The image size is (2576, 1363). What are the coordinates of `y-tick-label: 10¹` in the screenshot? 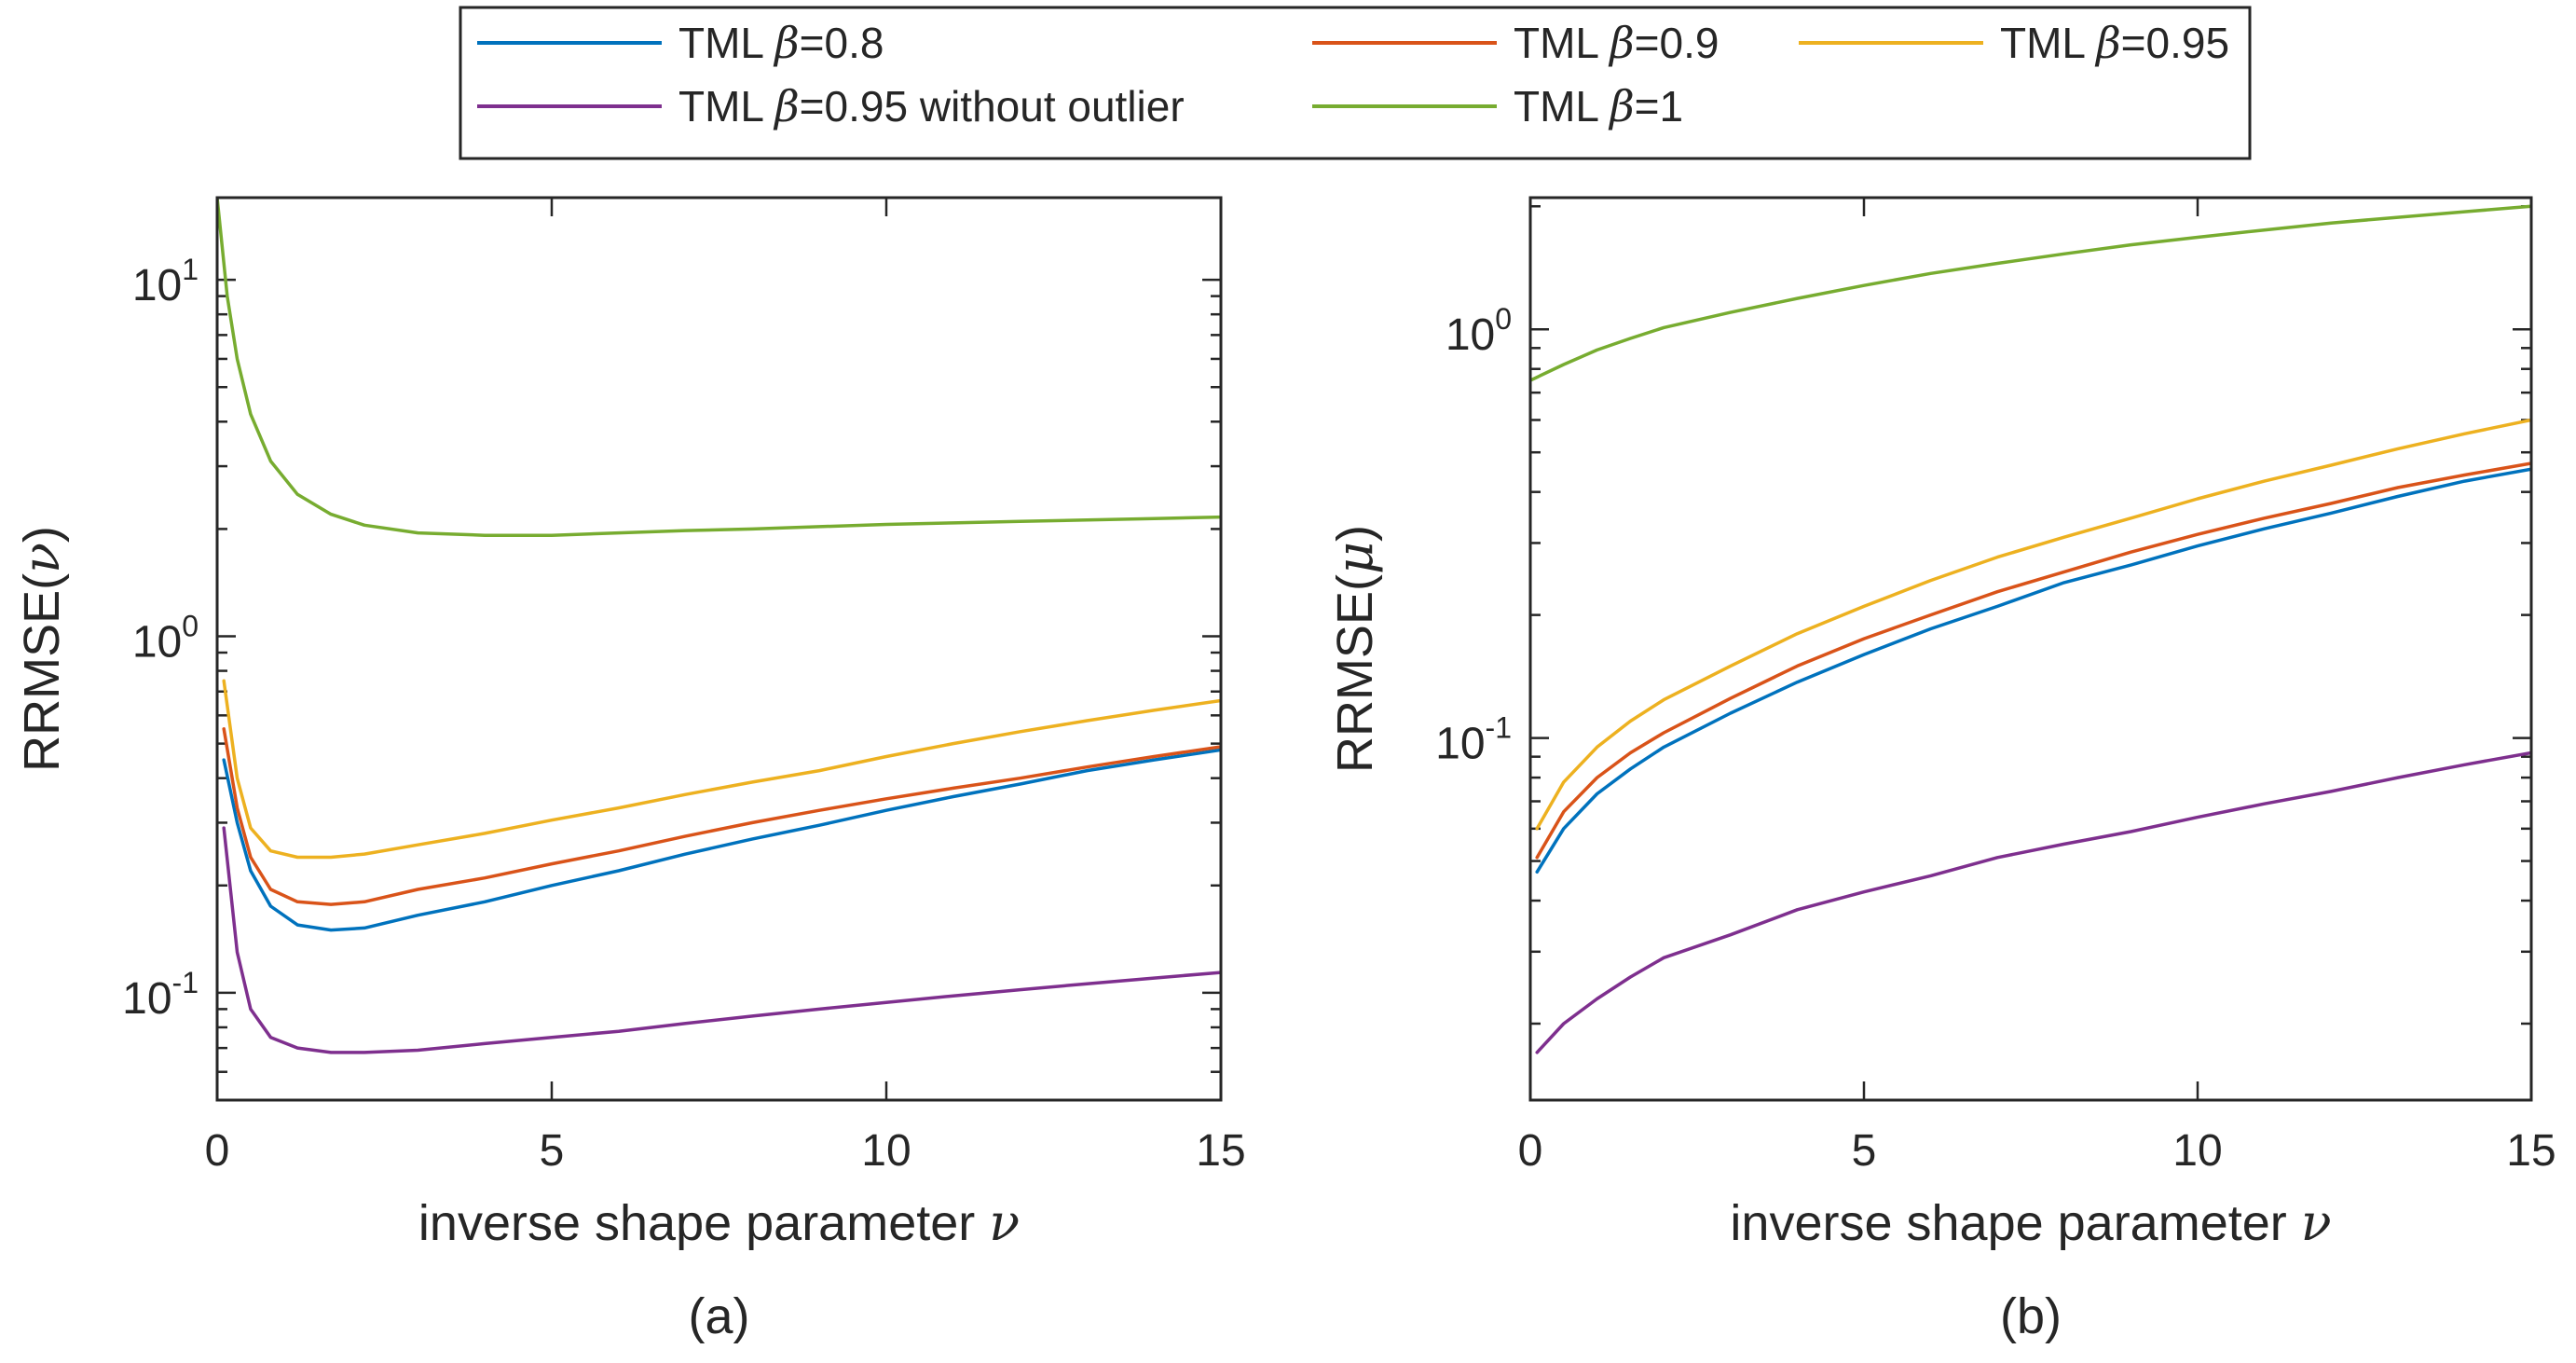 It's located at (165, 281).